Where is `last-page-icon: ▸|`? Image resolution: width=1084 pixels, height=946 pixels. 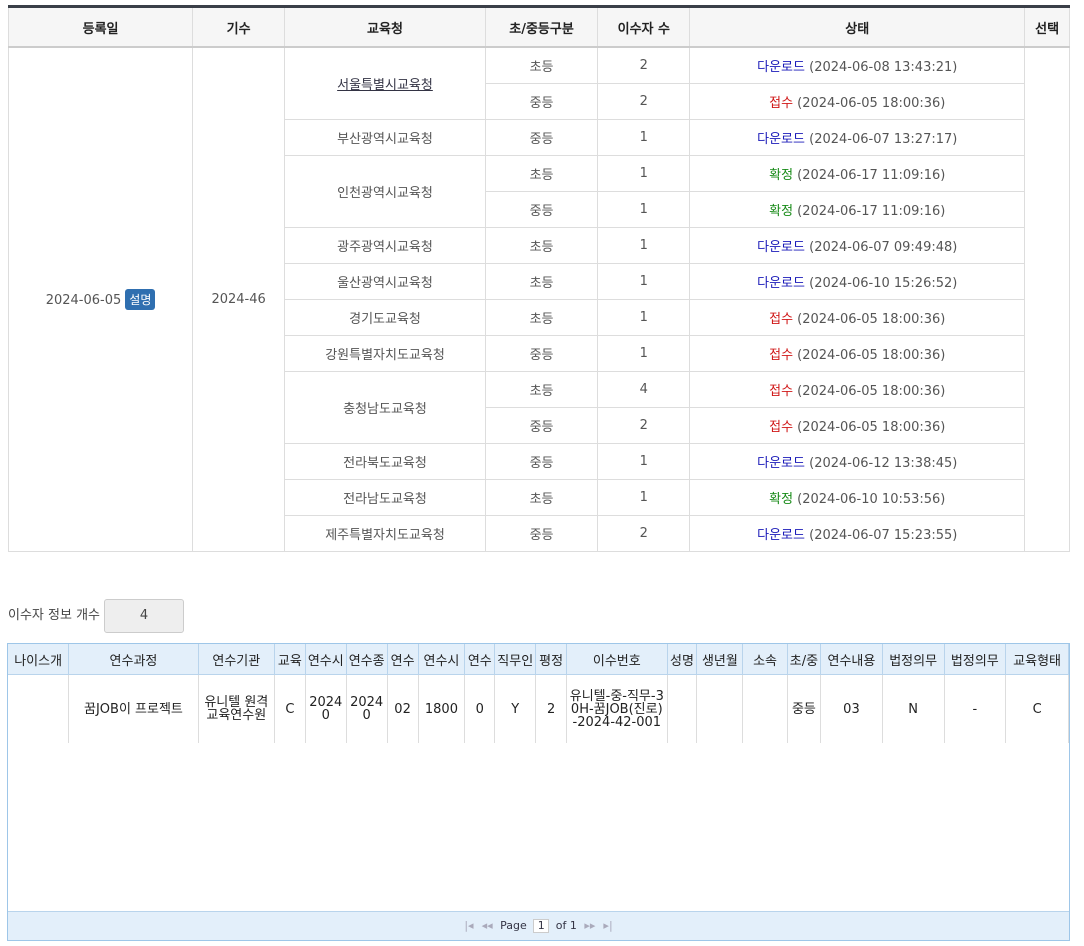 last-page-icon: ▸| is located at coordinates (608, 925).